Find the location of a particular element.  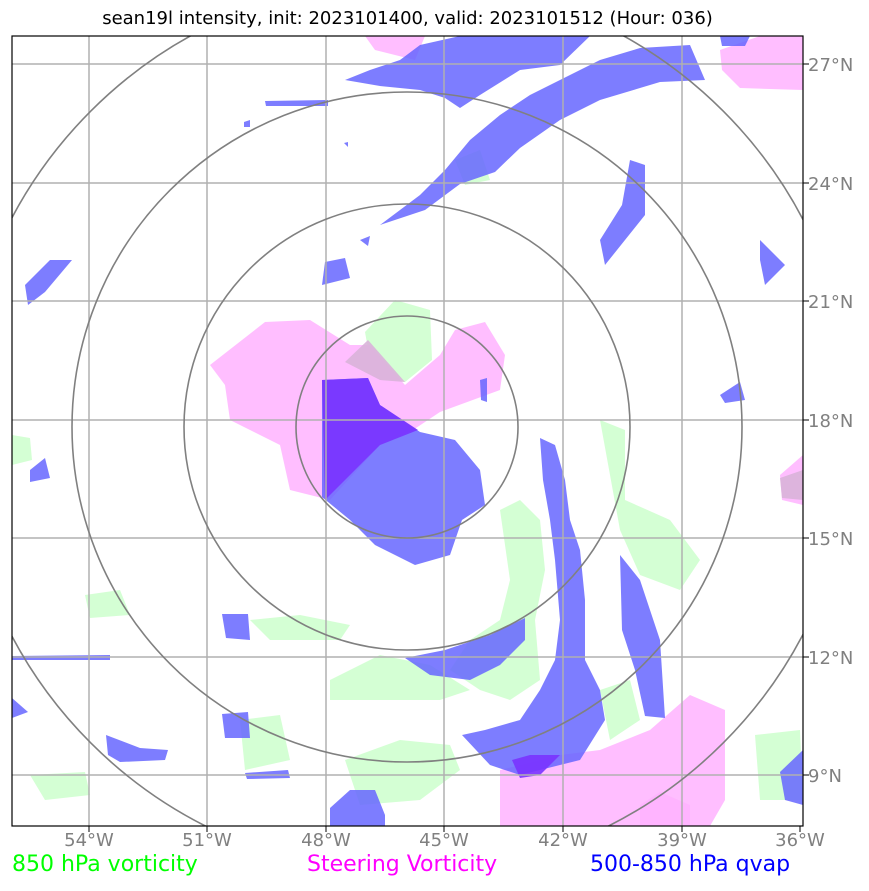

lon-tick-label: 36°W is located at coordinates (800, 840).